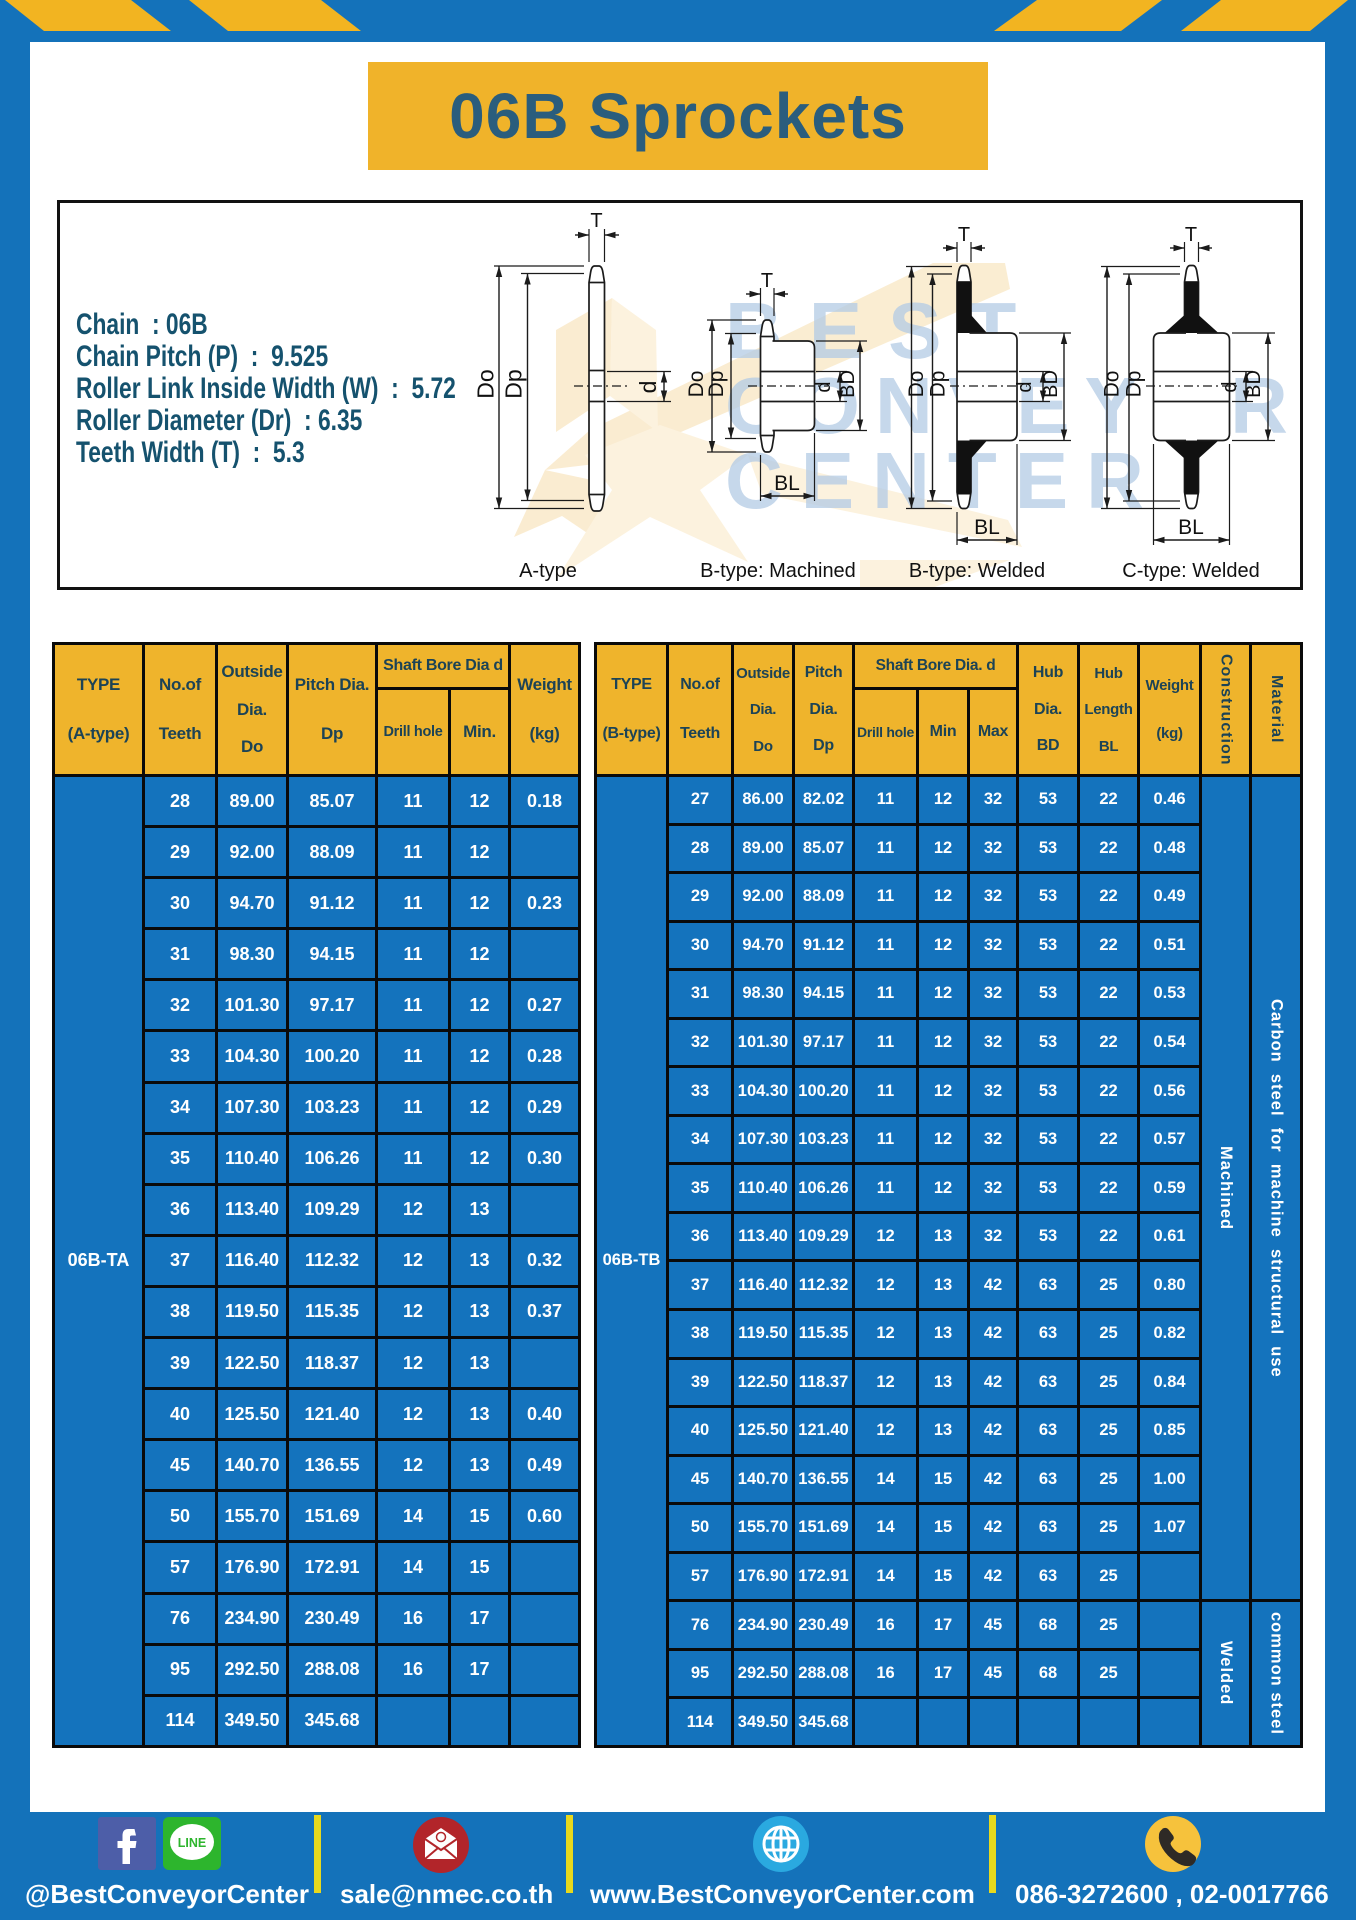 The image size is (1356, 1920). What do you see at coordinates (977, 571) in the screenshot?
I see `svg-text: B-type: Welded` at bounding box center [977, 571].